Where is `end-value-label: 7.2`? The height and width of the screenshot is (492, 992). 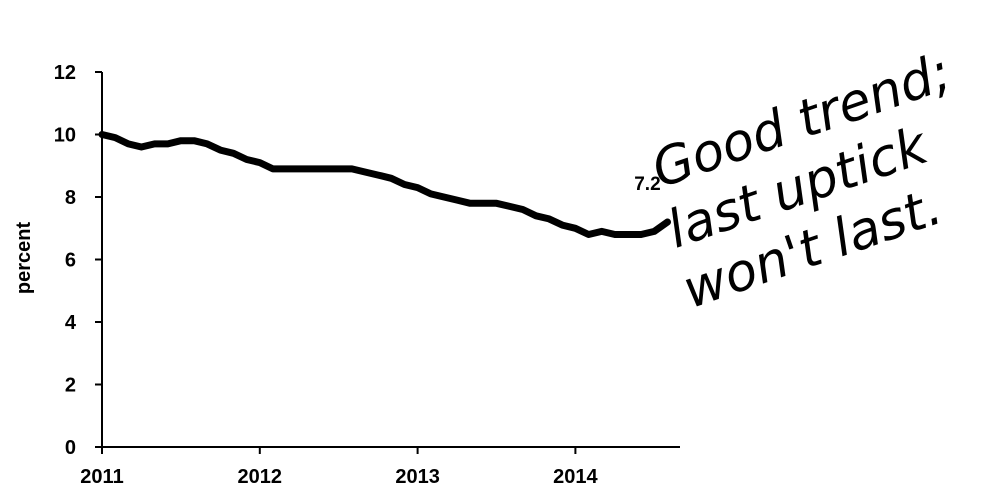 end-value-label: 7.2 is located at coordinates (647, 184).